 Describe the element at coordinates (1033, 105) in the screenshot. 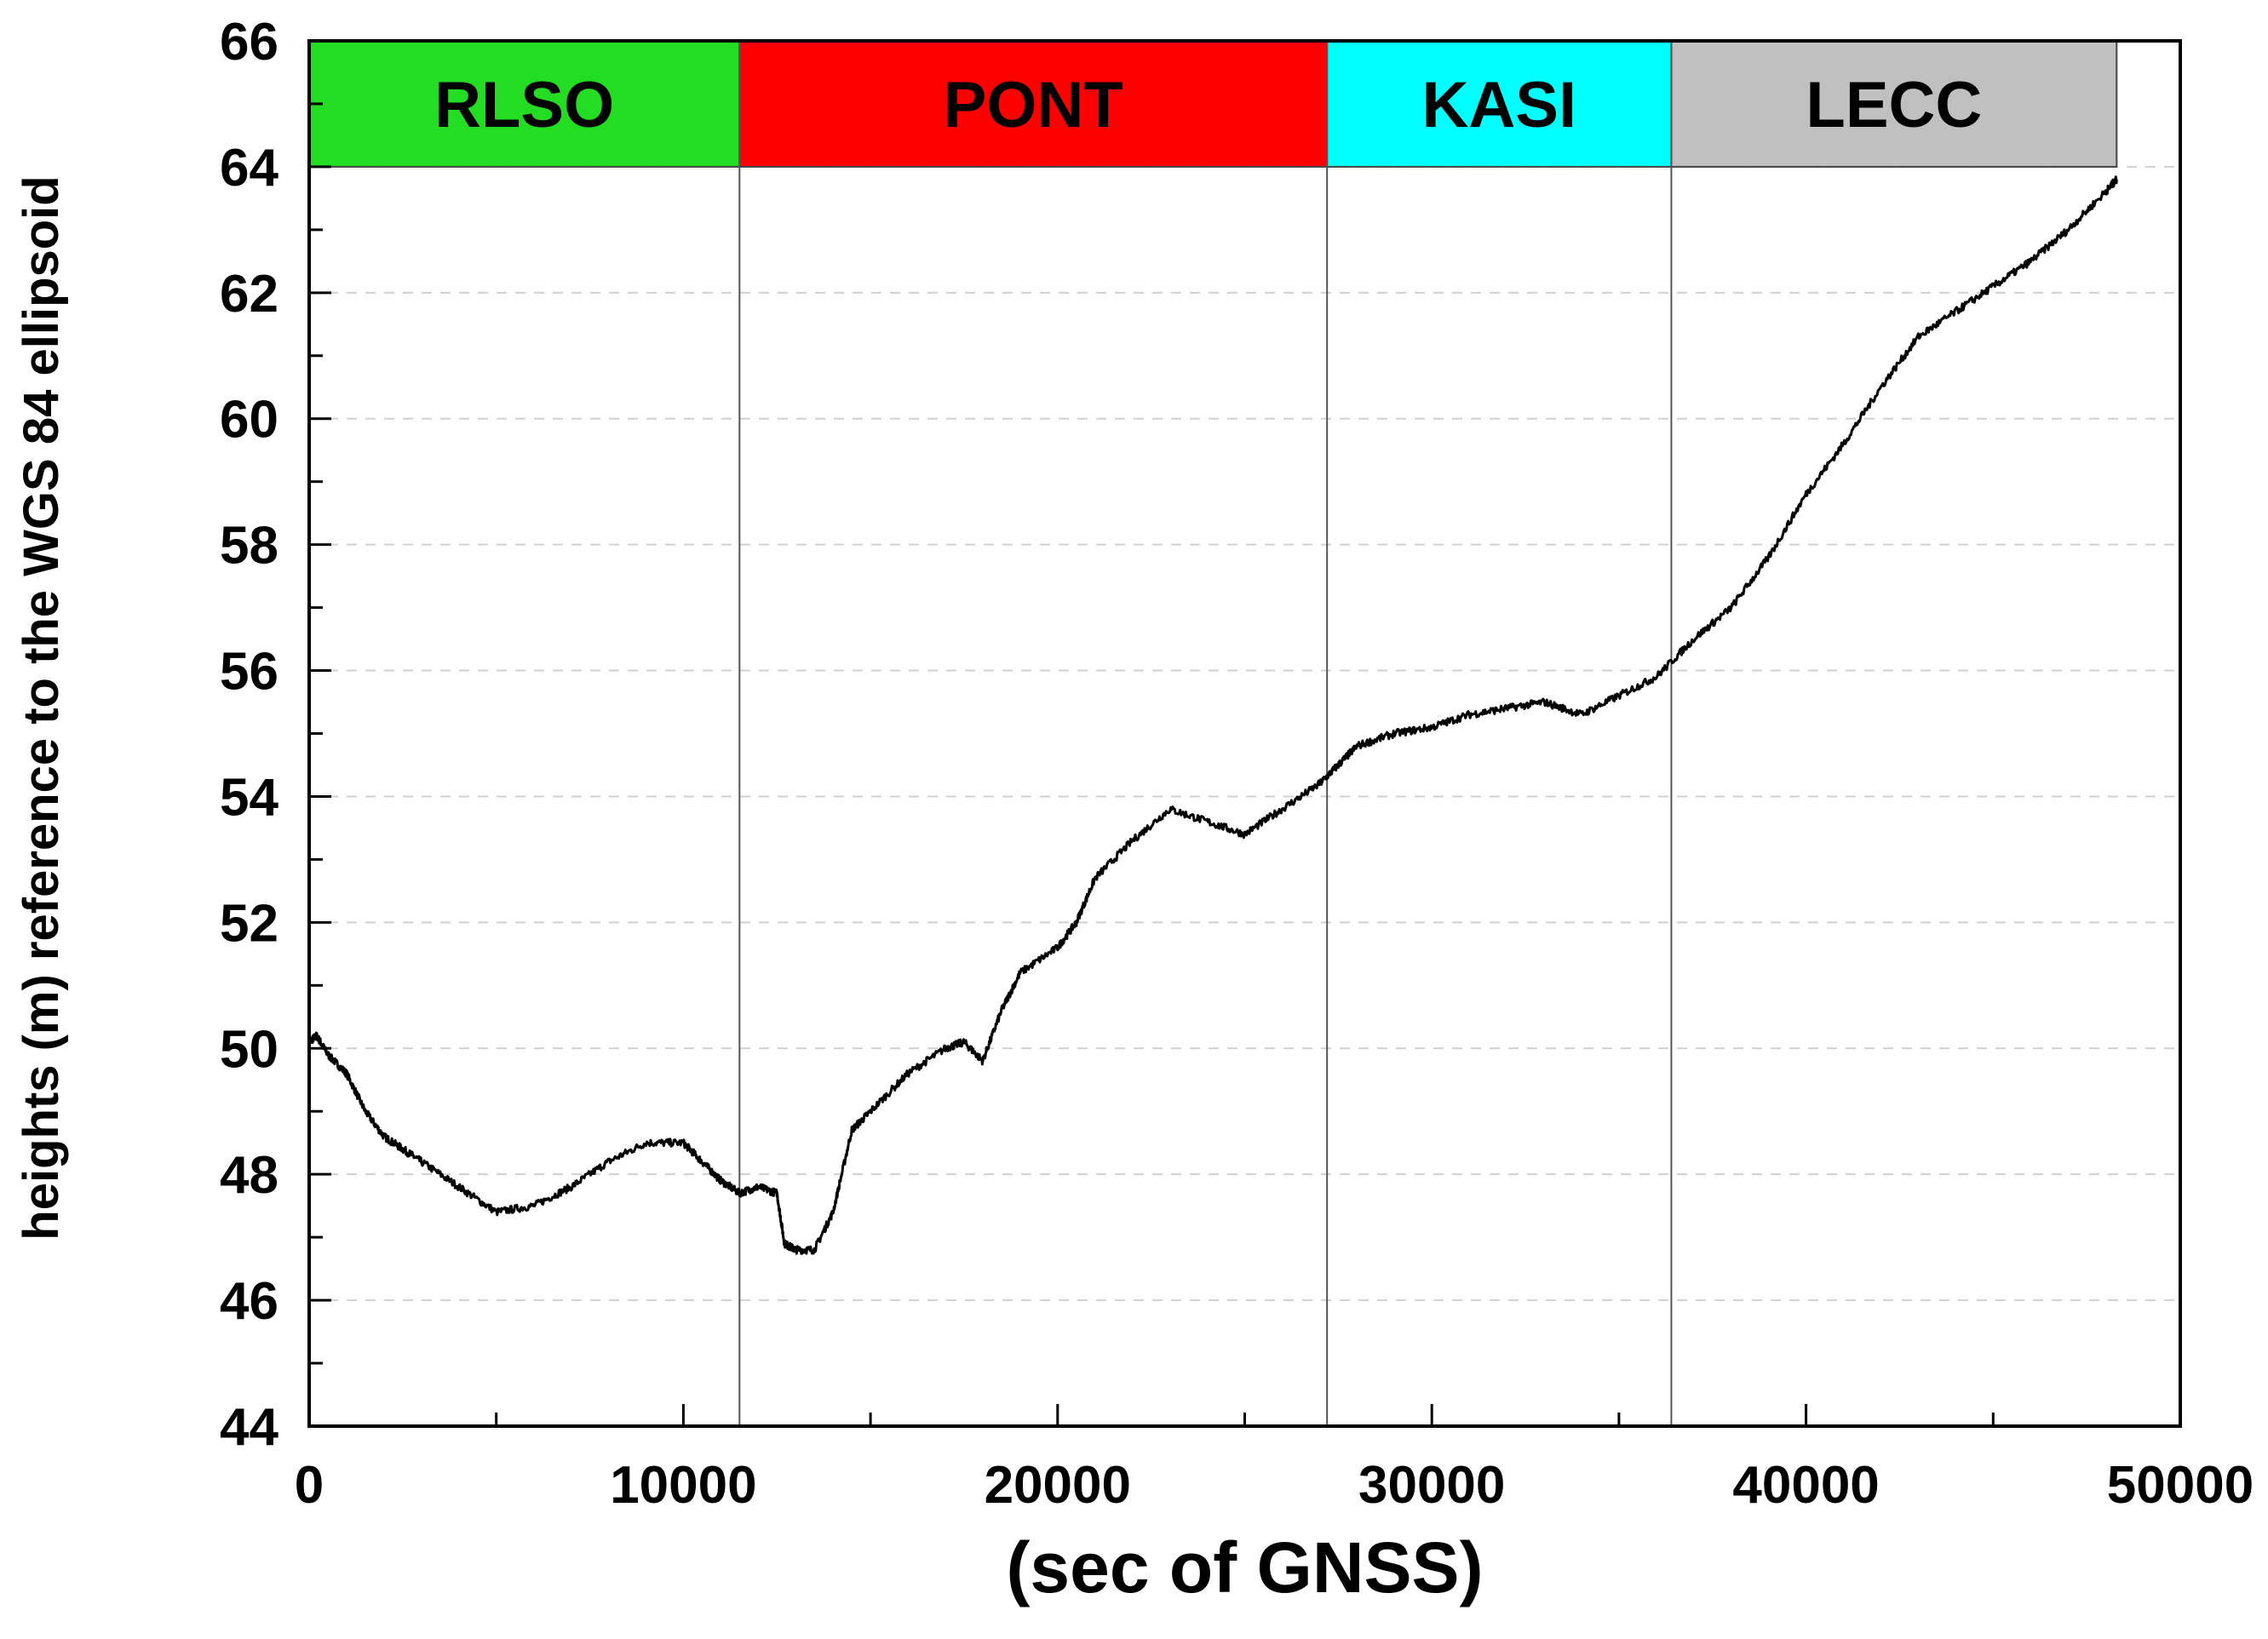

I see `band-label-pont: PONT` at that location.